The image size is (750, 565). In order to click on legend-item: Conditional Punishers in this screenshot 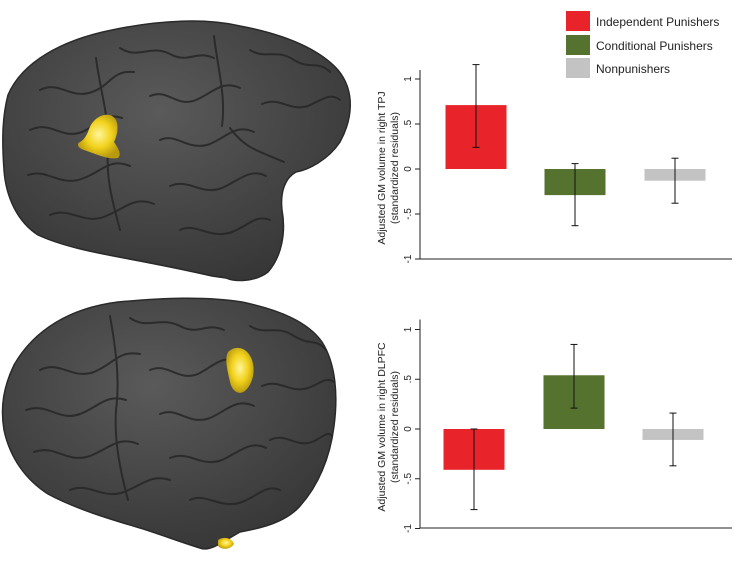, I will do `click(639, 45)`.